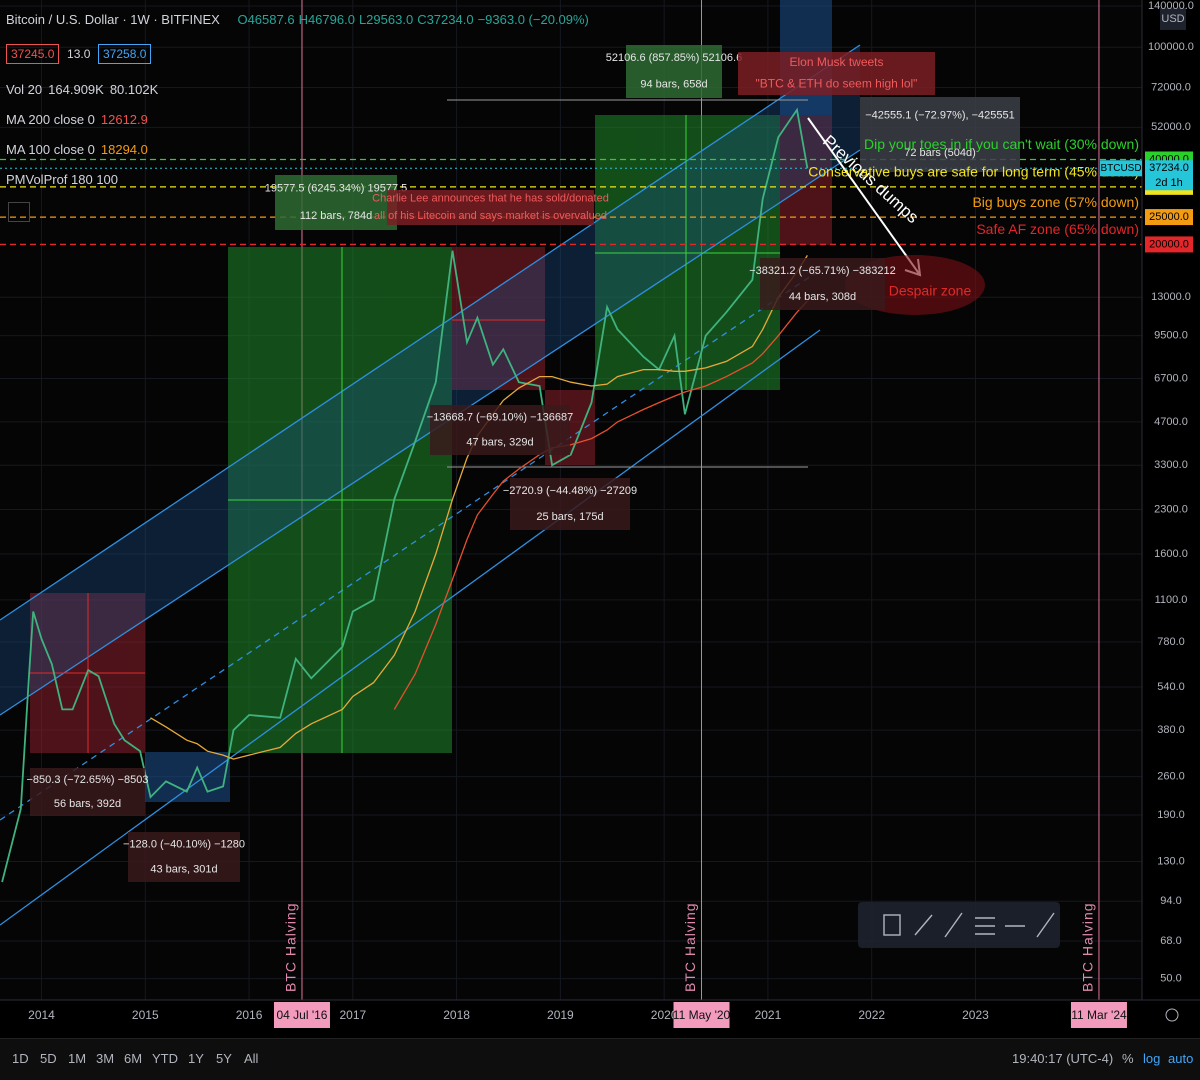 The height and width of the screenshot is (1080, 1200). What do you see at coordinates (266, 19) in the screenshot?
I see `ohlc: O46587.6` at bounding box center [266, 19].